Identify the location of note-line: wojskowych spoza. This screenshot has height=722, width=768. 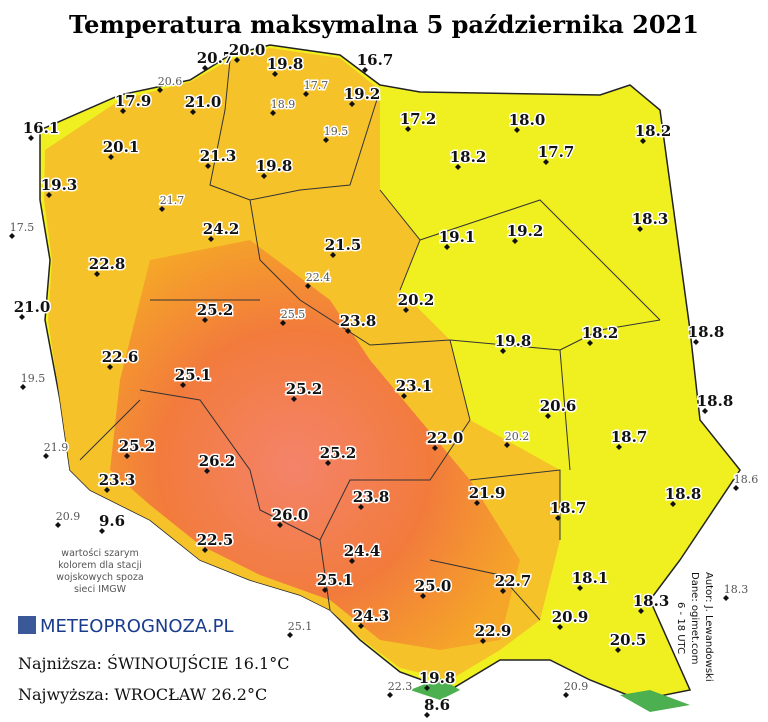
(99, 577).